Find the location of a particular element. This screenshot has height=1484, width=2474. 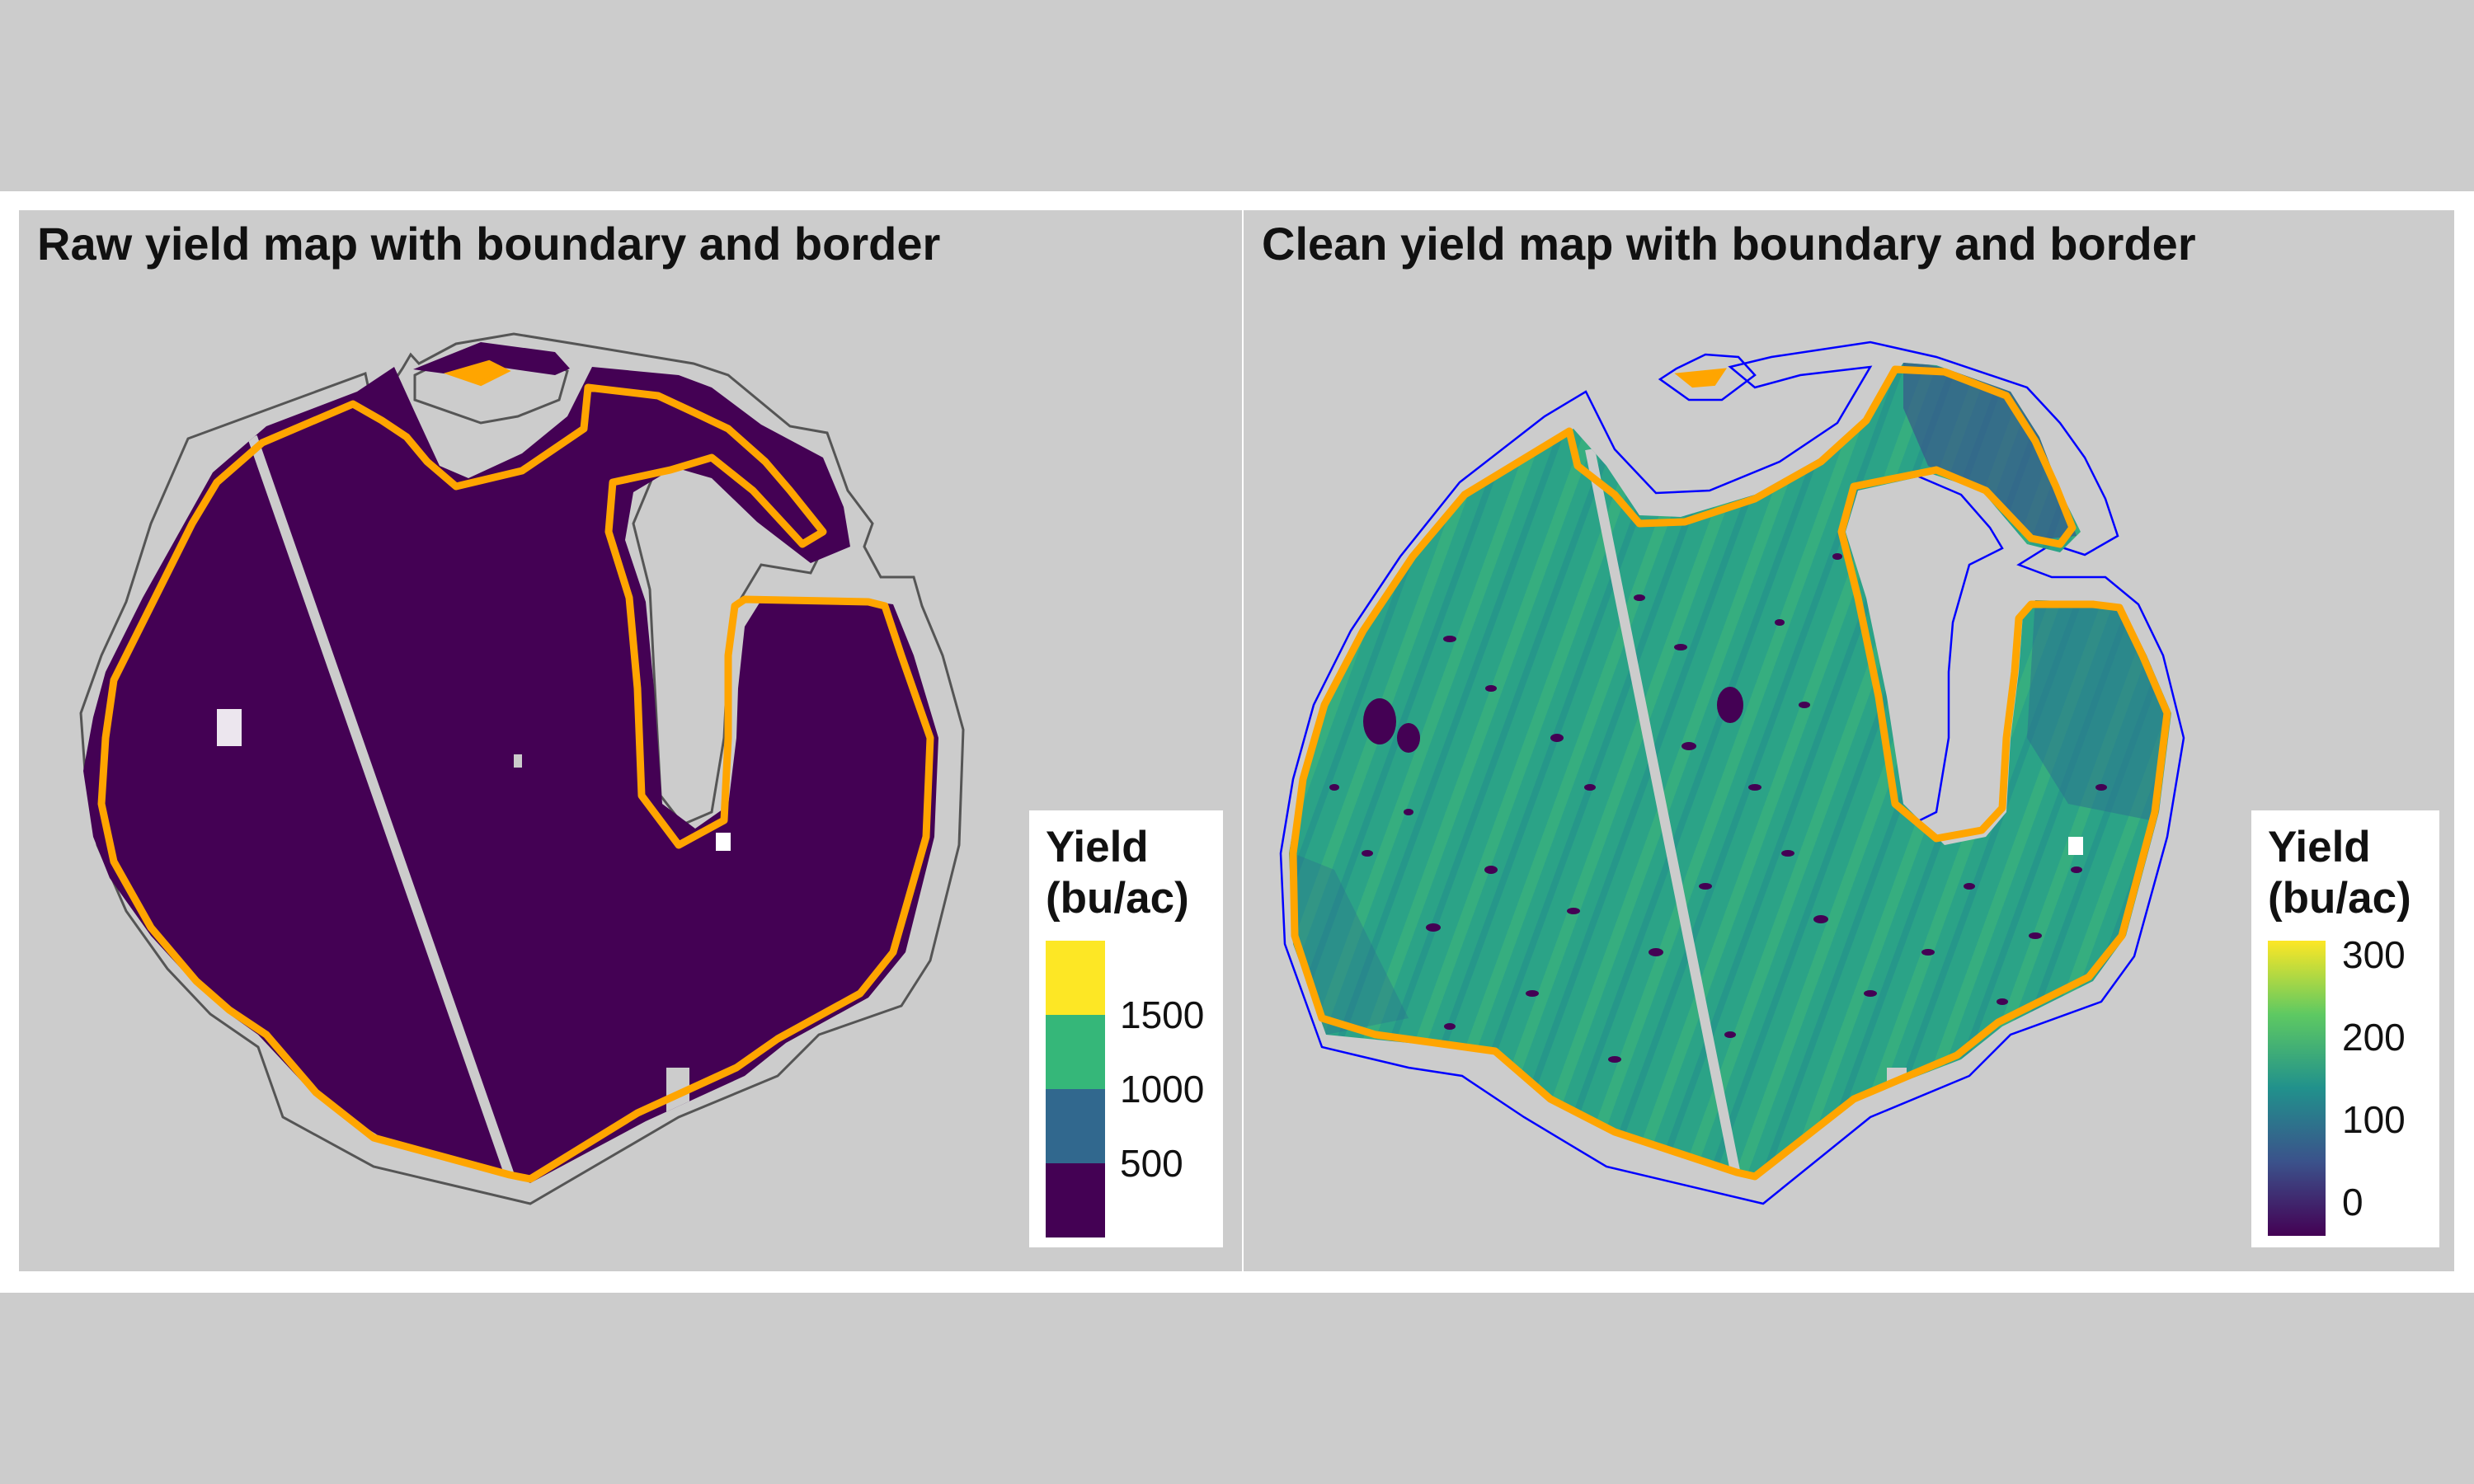

raw-map-title: Raw yield map with boundary and border is located at coordinates (489, 244).